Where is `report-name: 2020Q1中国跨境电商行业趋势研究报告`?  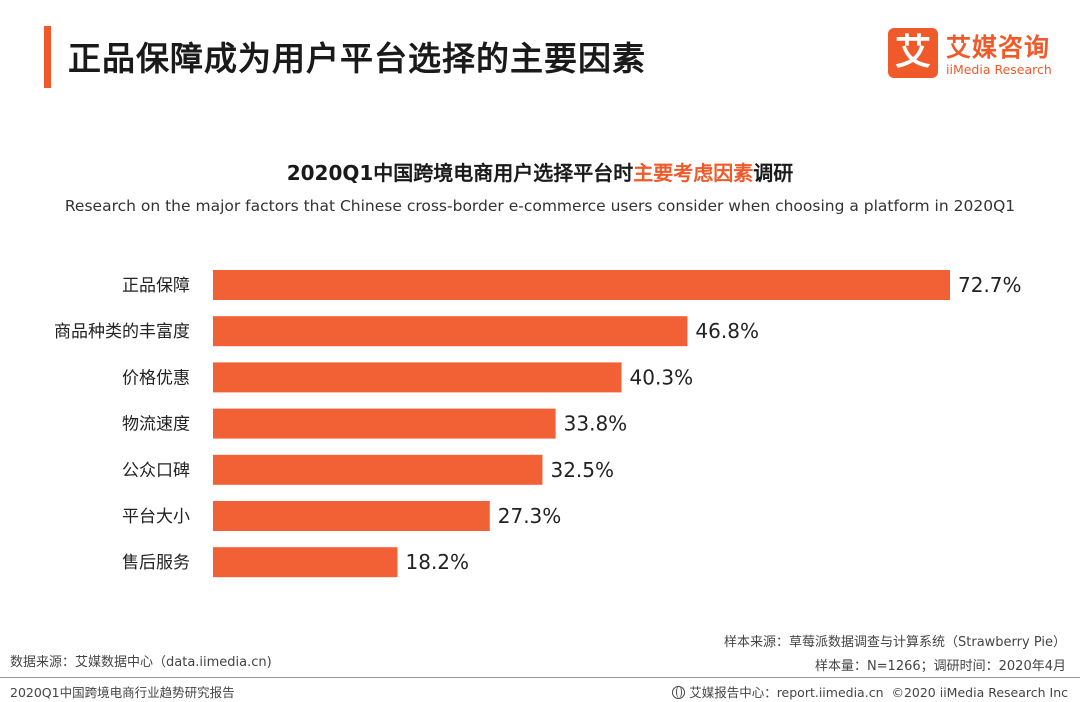 report-name: 2020Q1中国跨境电商行业趋势研究报告 is located at coordinates (122, 692).